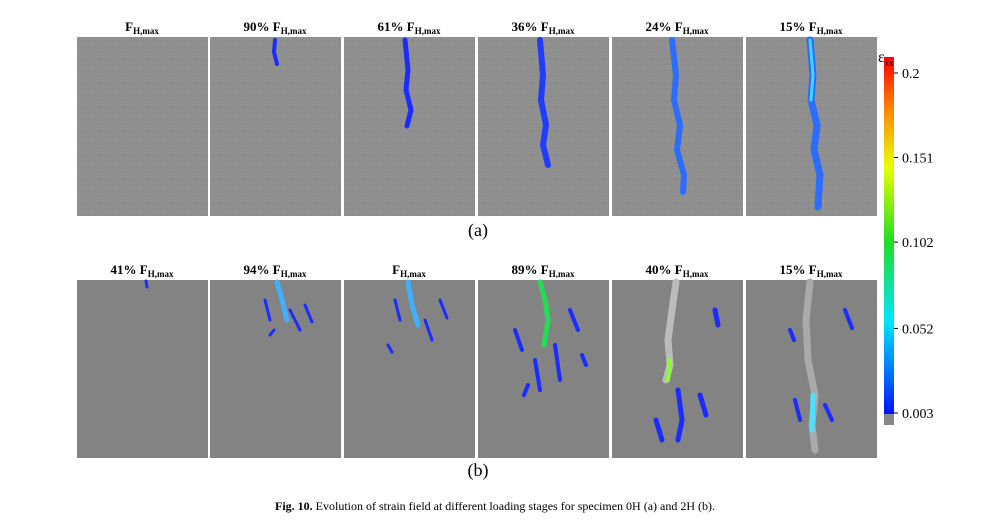  I want to click on panel-label: 89% FH,max, so click(543, 270).